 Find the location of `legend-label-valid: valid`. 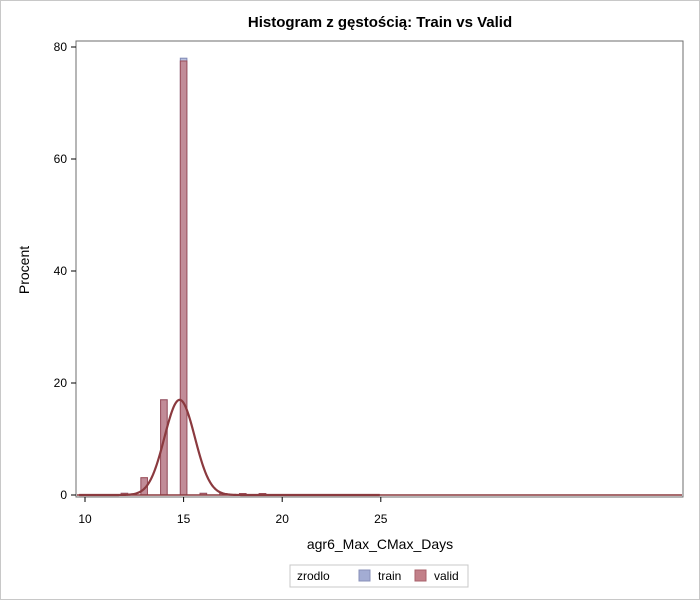

legend-label-valid: valid is located at coordinates (446, 576).